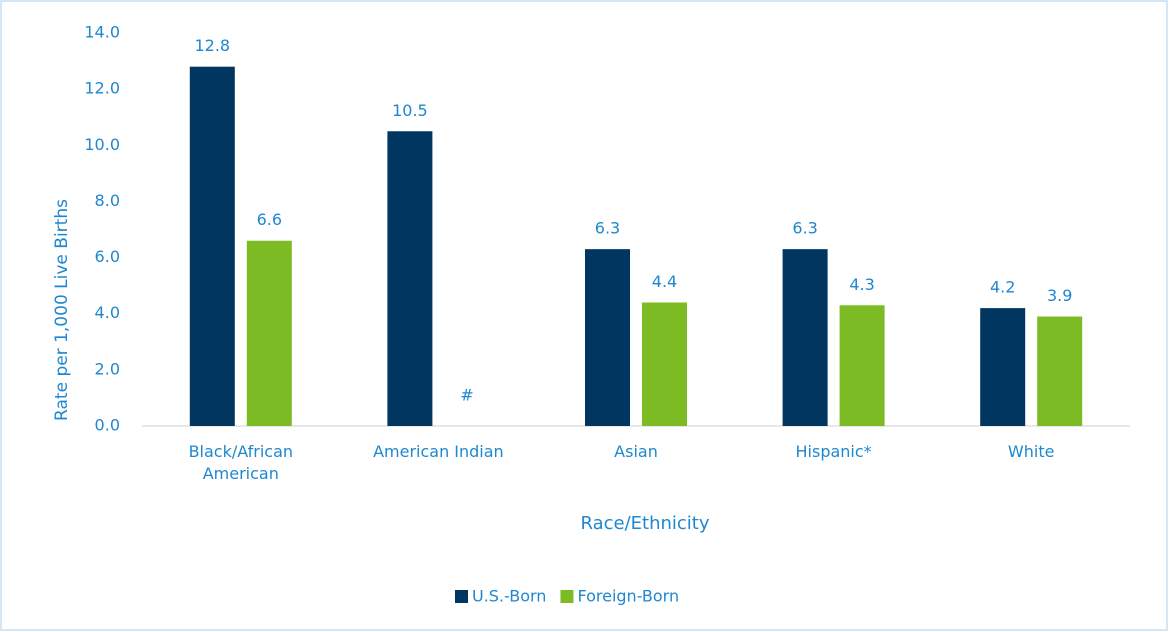 This screenshot has width=1169, height=632. I want to click on y-axis-title: Rate per 1,000 Live Births, so click(62, 310).